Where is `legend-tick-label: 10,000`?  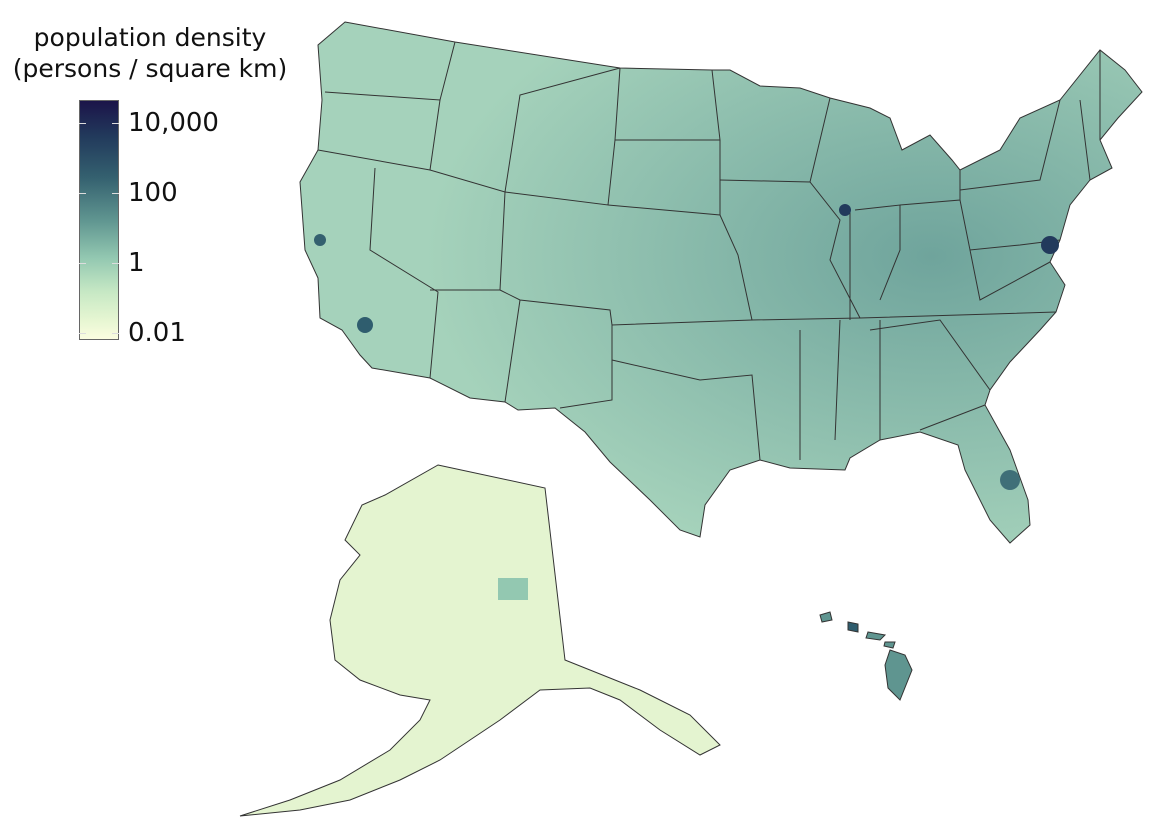 legend-tick-label: 10,000 is located at coordinates (173, 123).